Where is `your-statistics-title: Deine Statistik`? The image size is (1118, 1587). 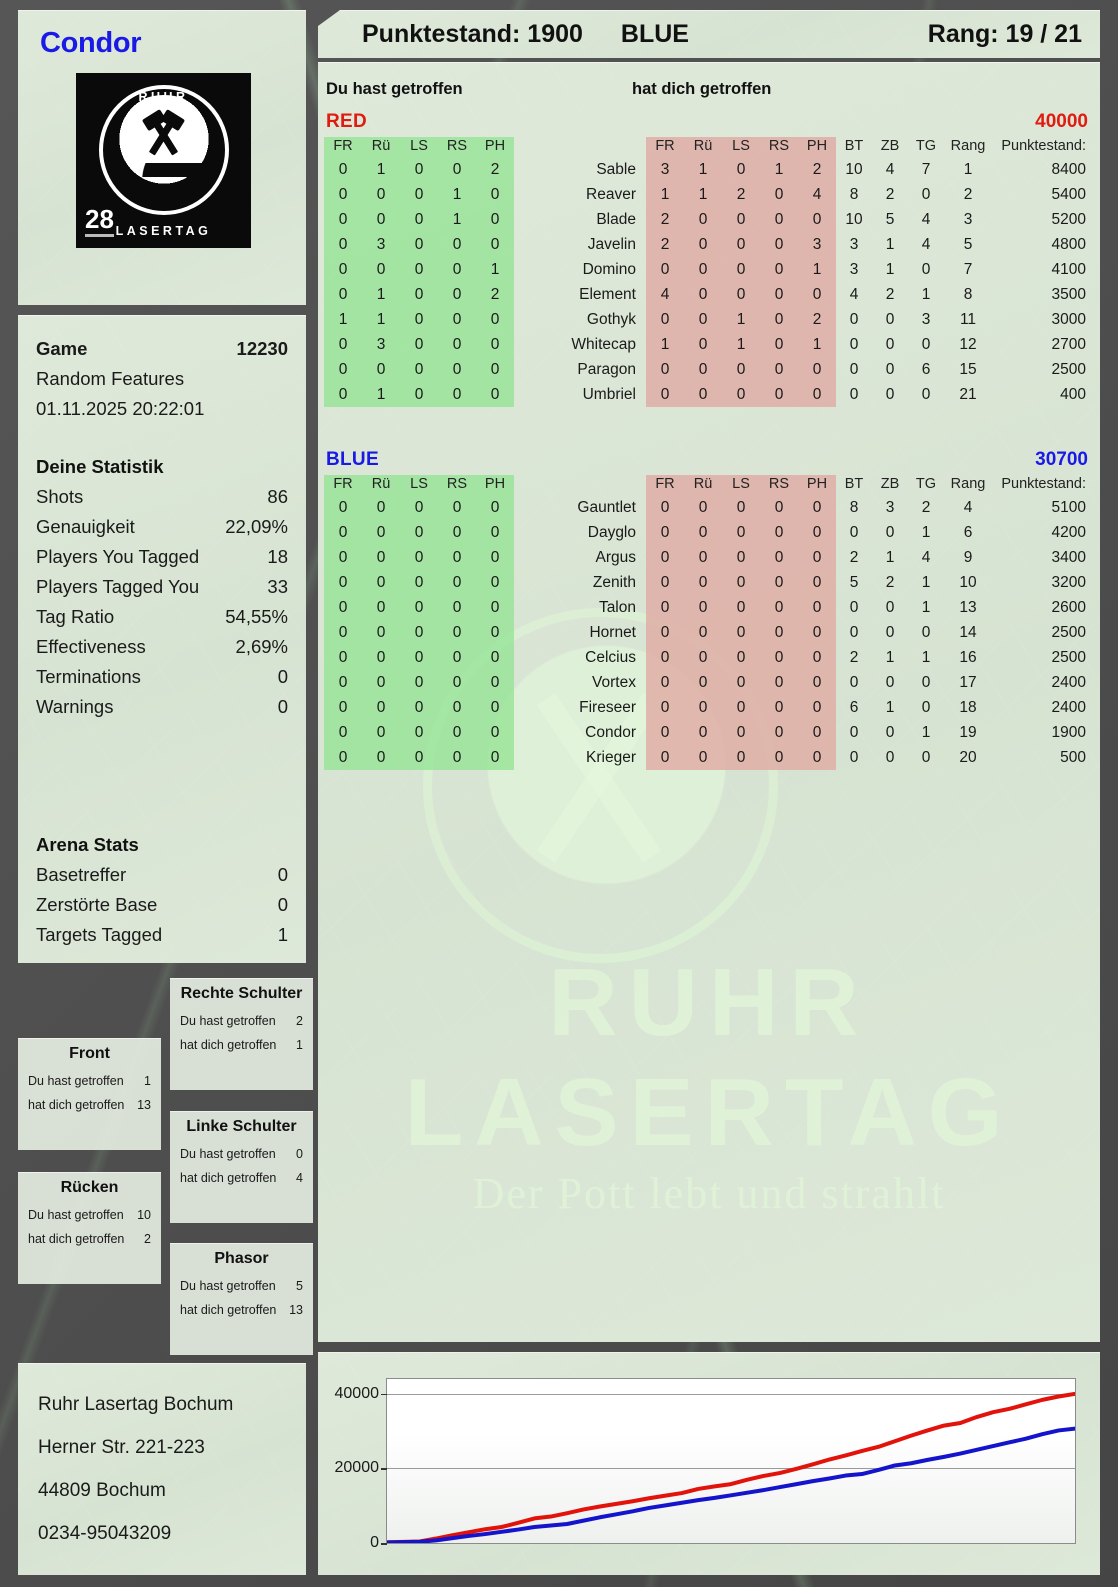
your-statistics-title: Deine Statistik is located at coordinates (100, 466).